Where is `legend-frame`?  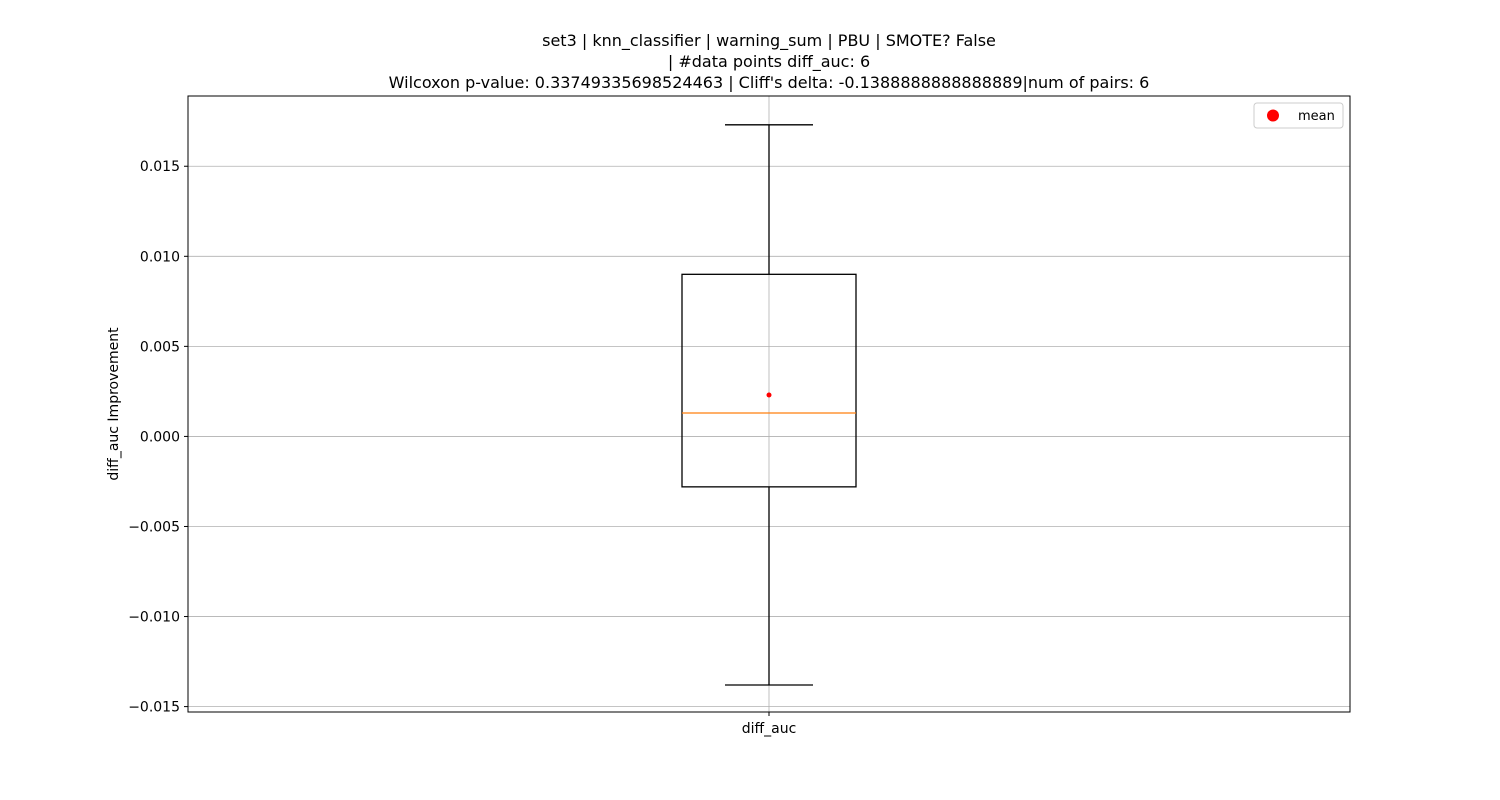
legend-frame is located at coordinates (1298, 115).